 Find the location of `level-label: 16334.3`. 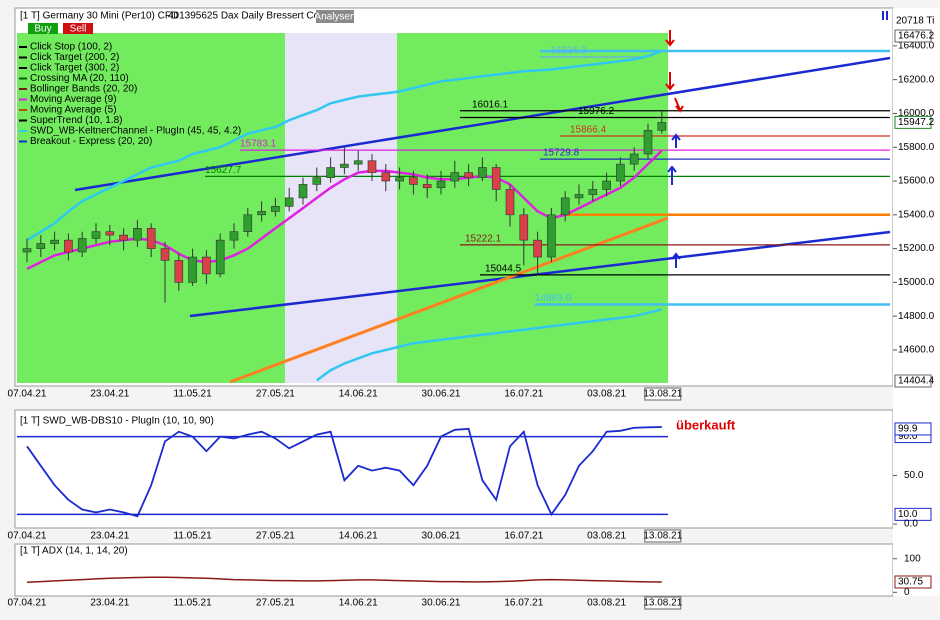

level-label: 16334.3 is located at coordinates (568, 51).